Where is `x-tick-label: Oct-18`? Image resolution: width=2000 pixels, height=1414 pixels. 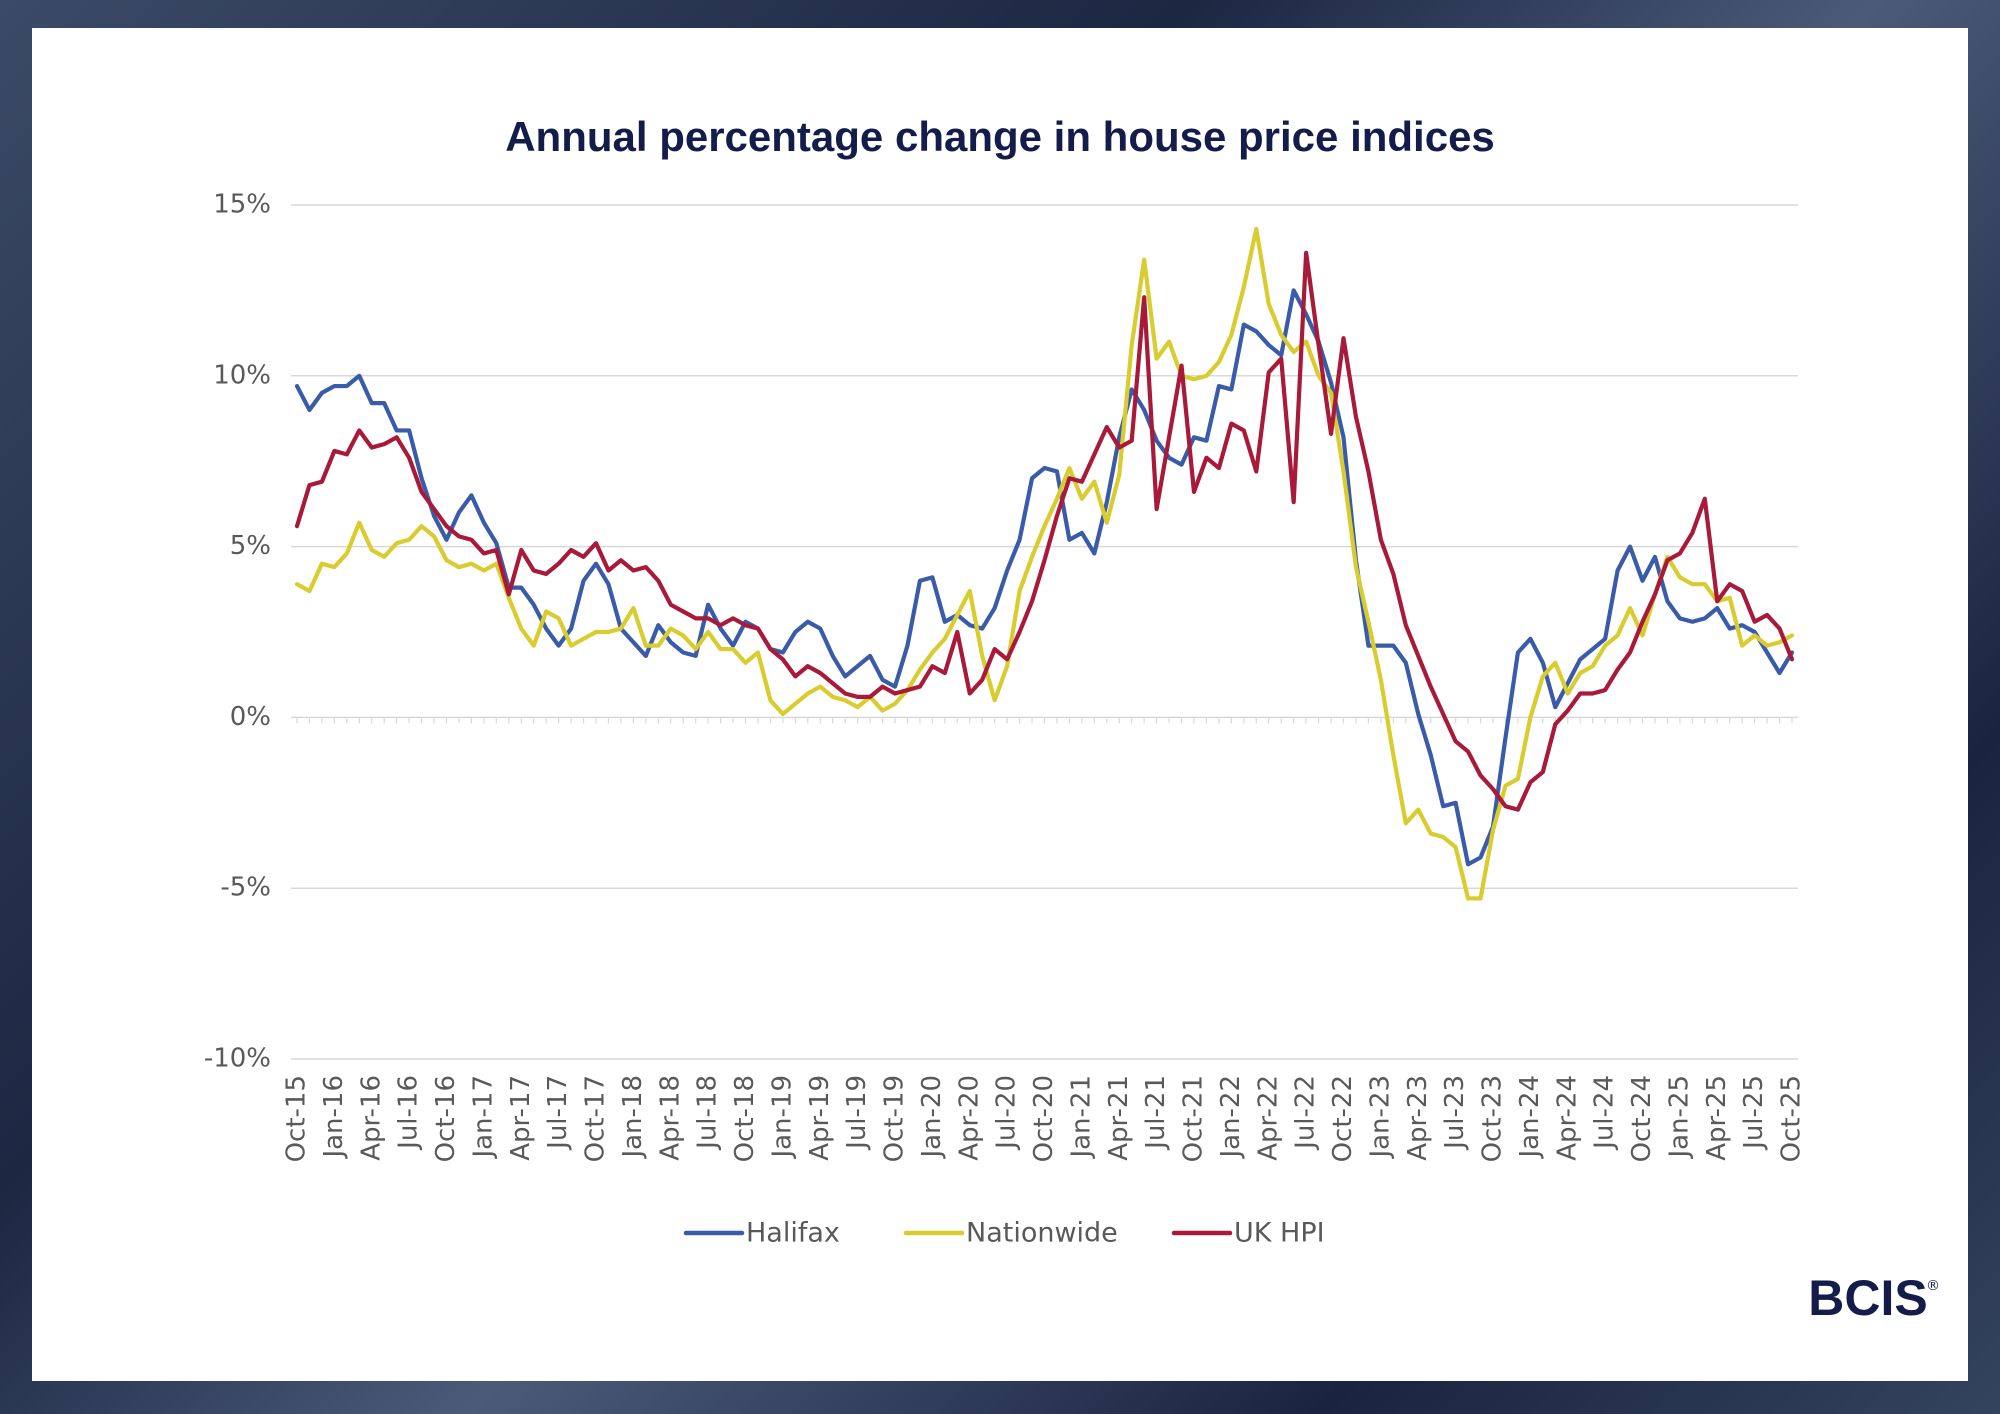
x-tick-label: Oct-18 is located at coordinates (745, 1118).